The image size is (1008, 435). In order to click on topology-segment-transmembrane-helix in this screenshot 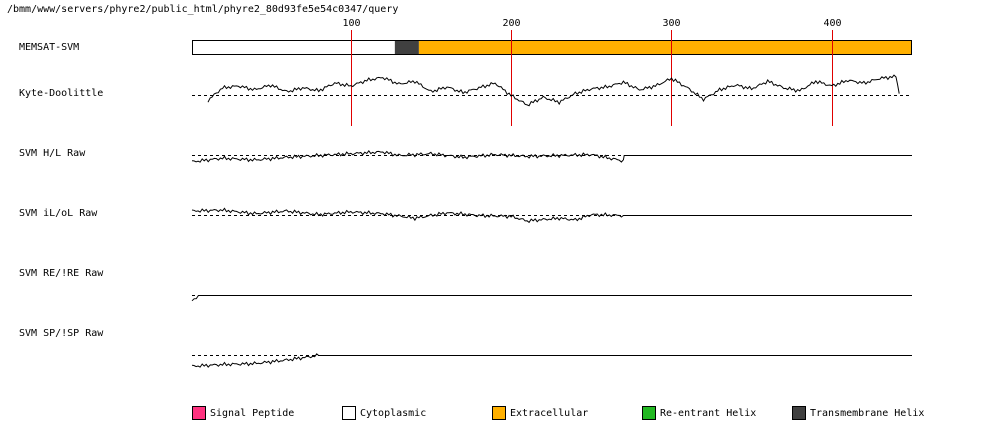, I will do `click(406, 47)`.